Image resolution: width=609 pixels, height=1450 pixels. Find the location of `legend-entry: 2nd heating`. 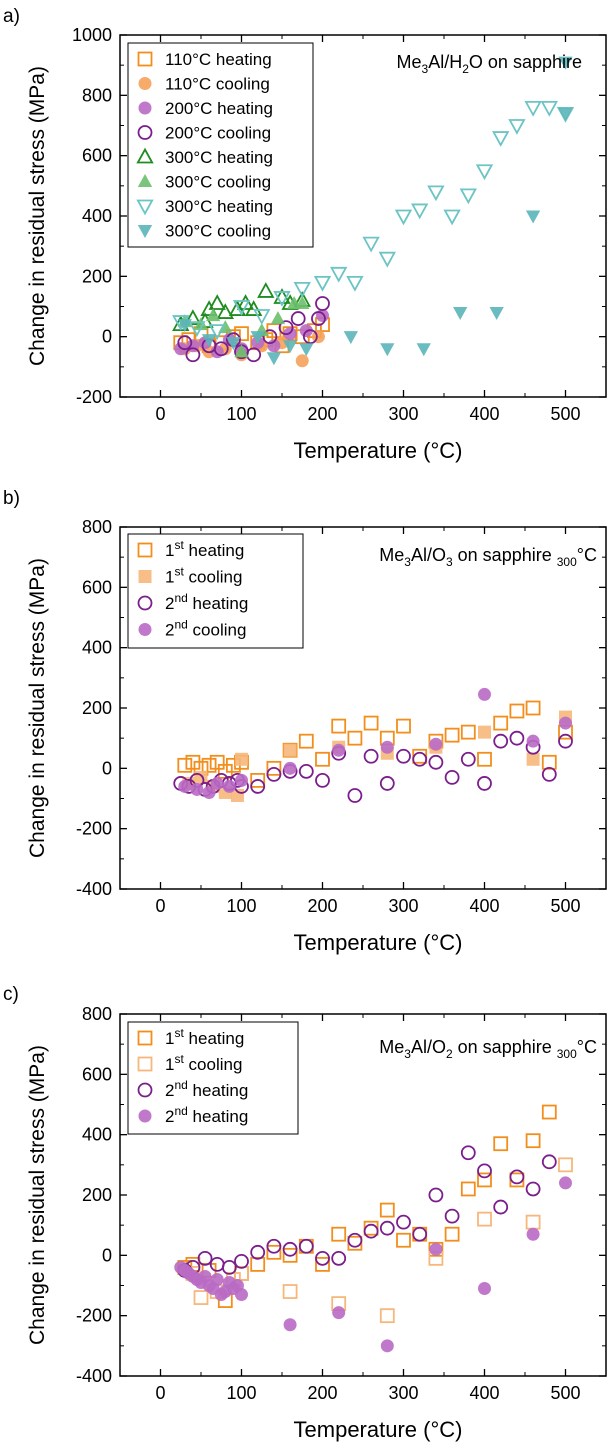

legend-entry: 2nd heating is located at coordinates (206, 1115).